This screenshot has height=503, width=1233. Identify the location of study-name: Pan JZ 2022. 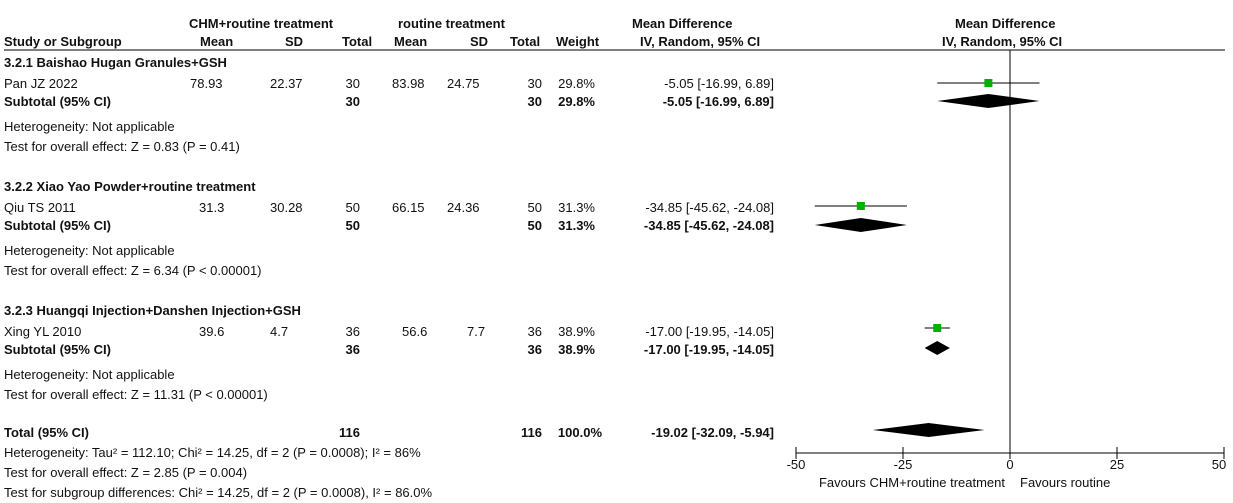
(41, 83).